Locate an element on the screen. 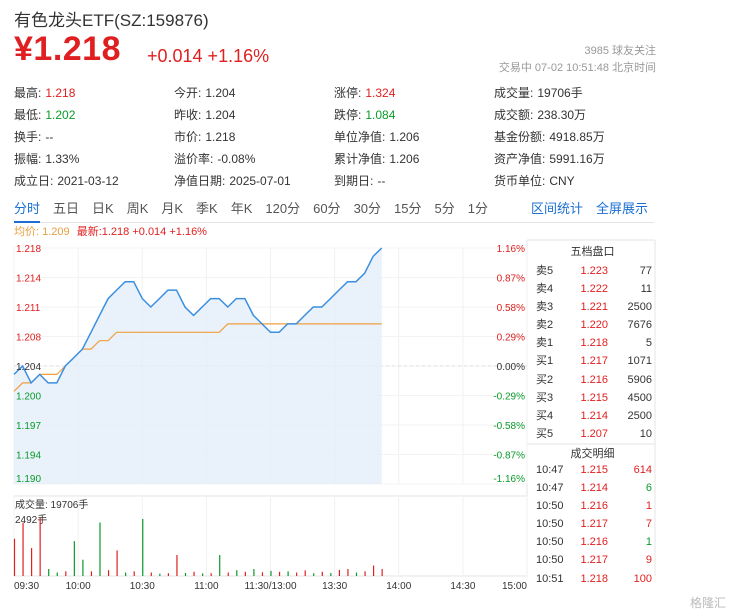 The image size is (732, 615). stat-label: 资产净值: is located at coordinates (520, 159).